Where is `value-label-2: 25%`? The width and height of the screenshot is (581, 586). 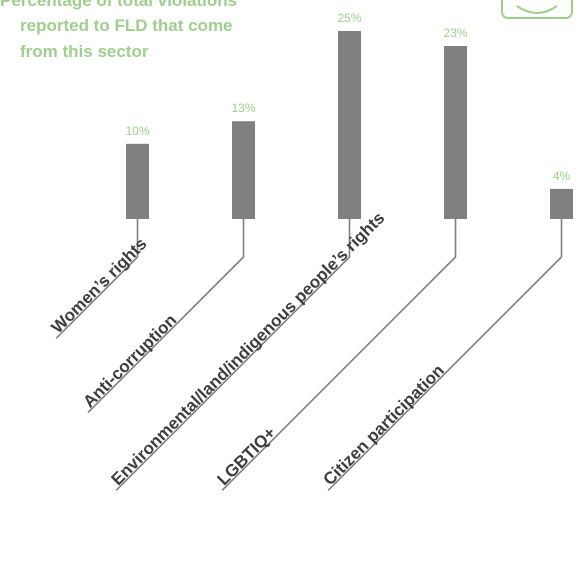
value-label-2: 25% is located at coordinates (349, 18).